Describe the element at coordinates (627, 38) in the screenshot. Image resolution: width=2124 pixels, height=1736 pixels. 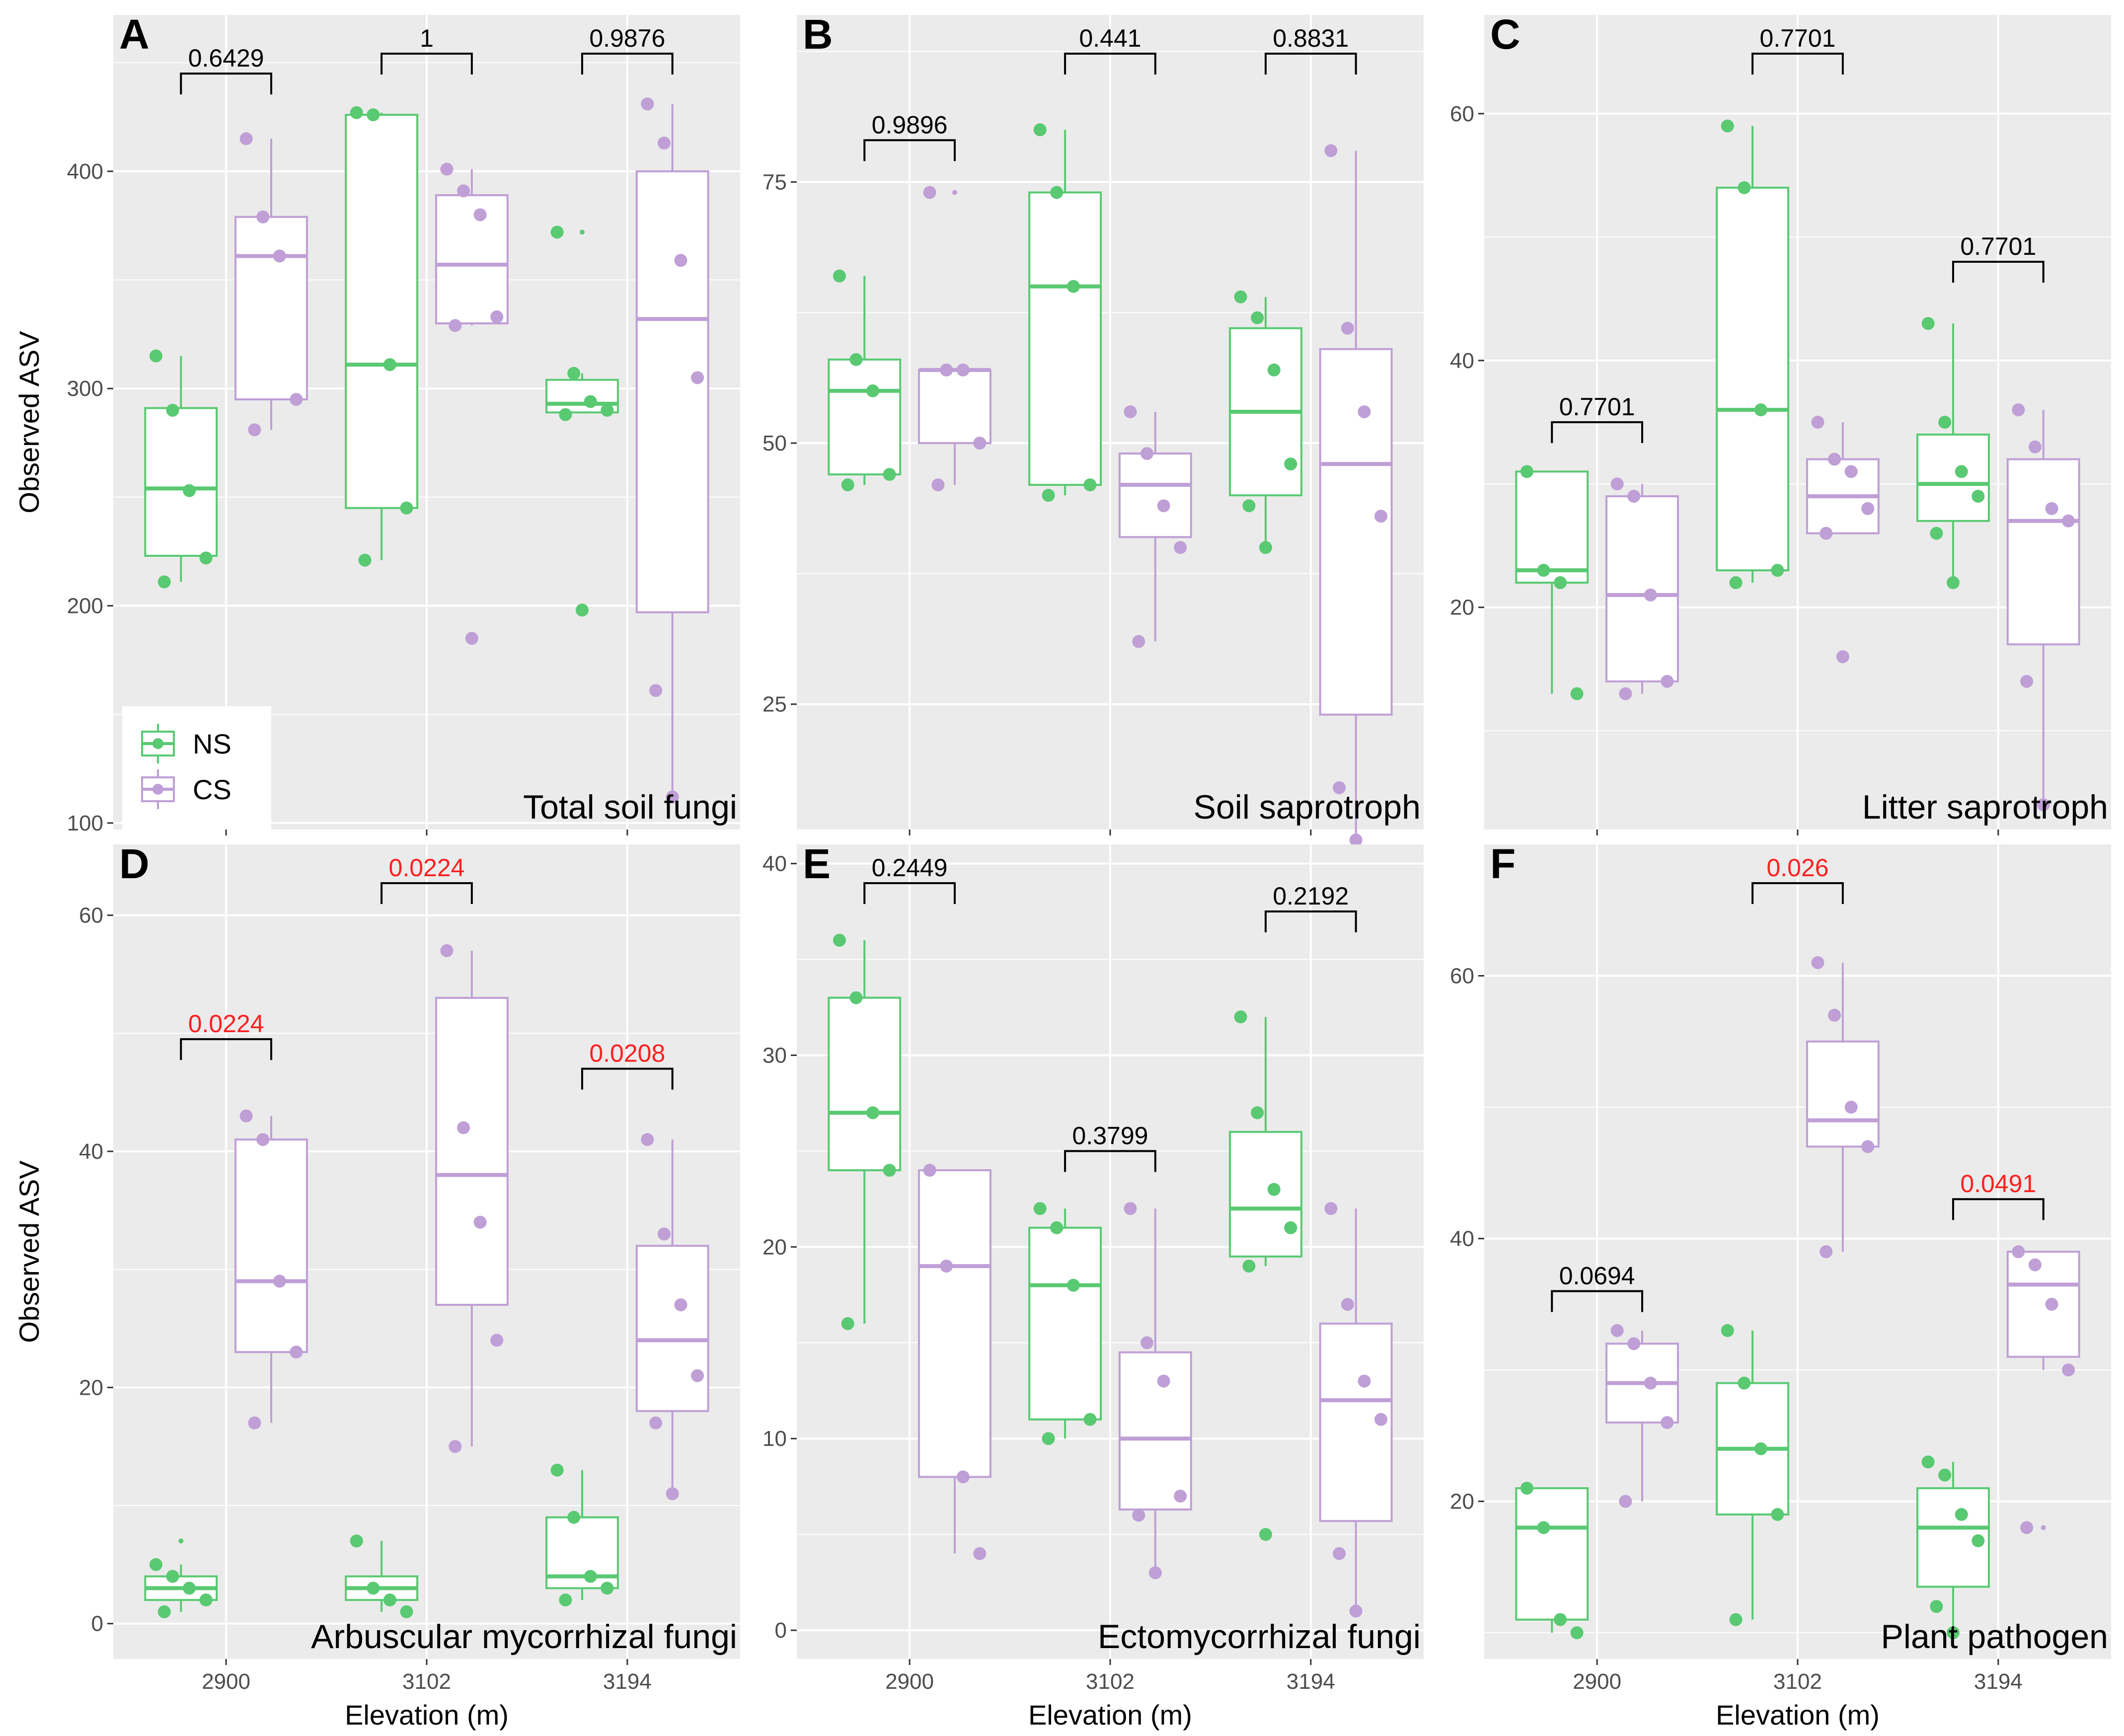
I see `p-value-label: 0.9876` at that location.